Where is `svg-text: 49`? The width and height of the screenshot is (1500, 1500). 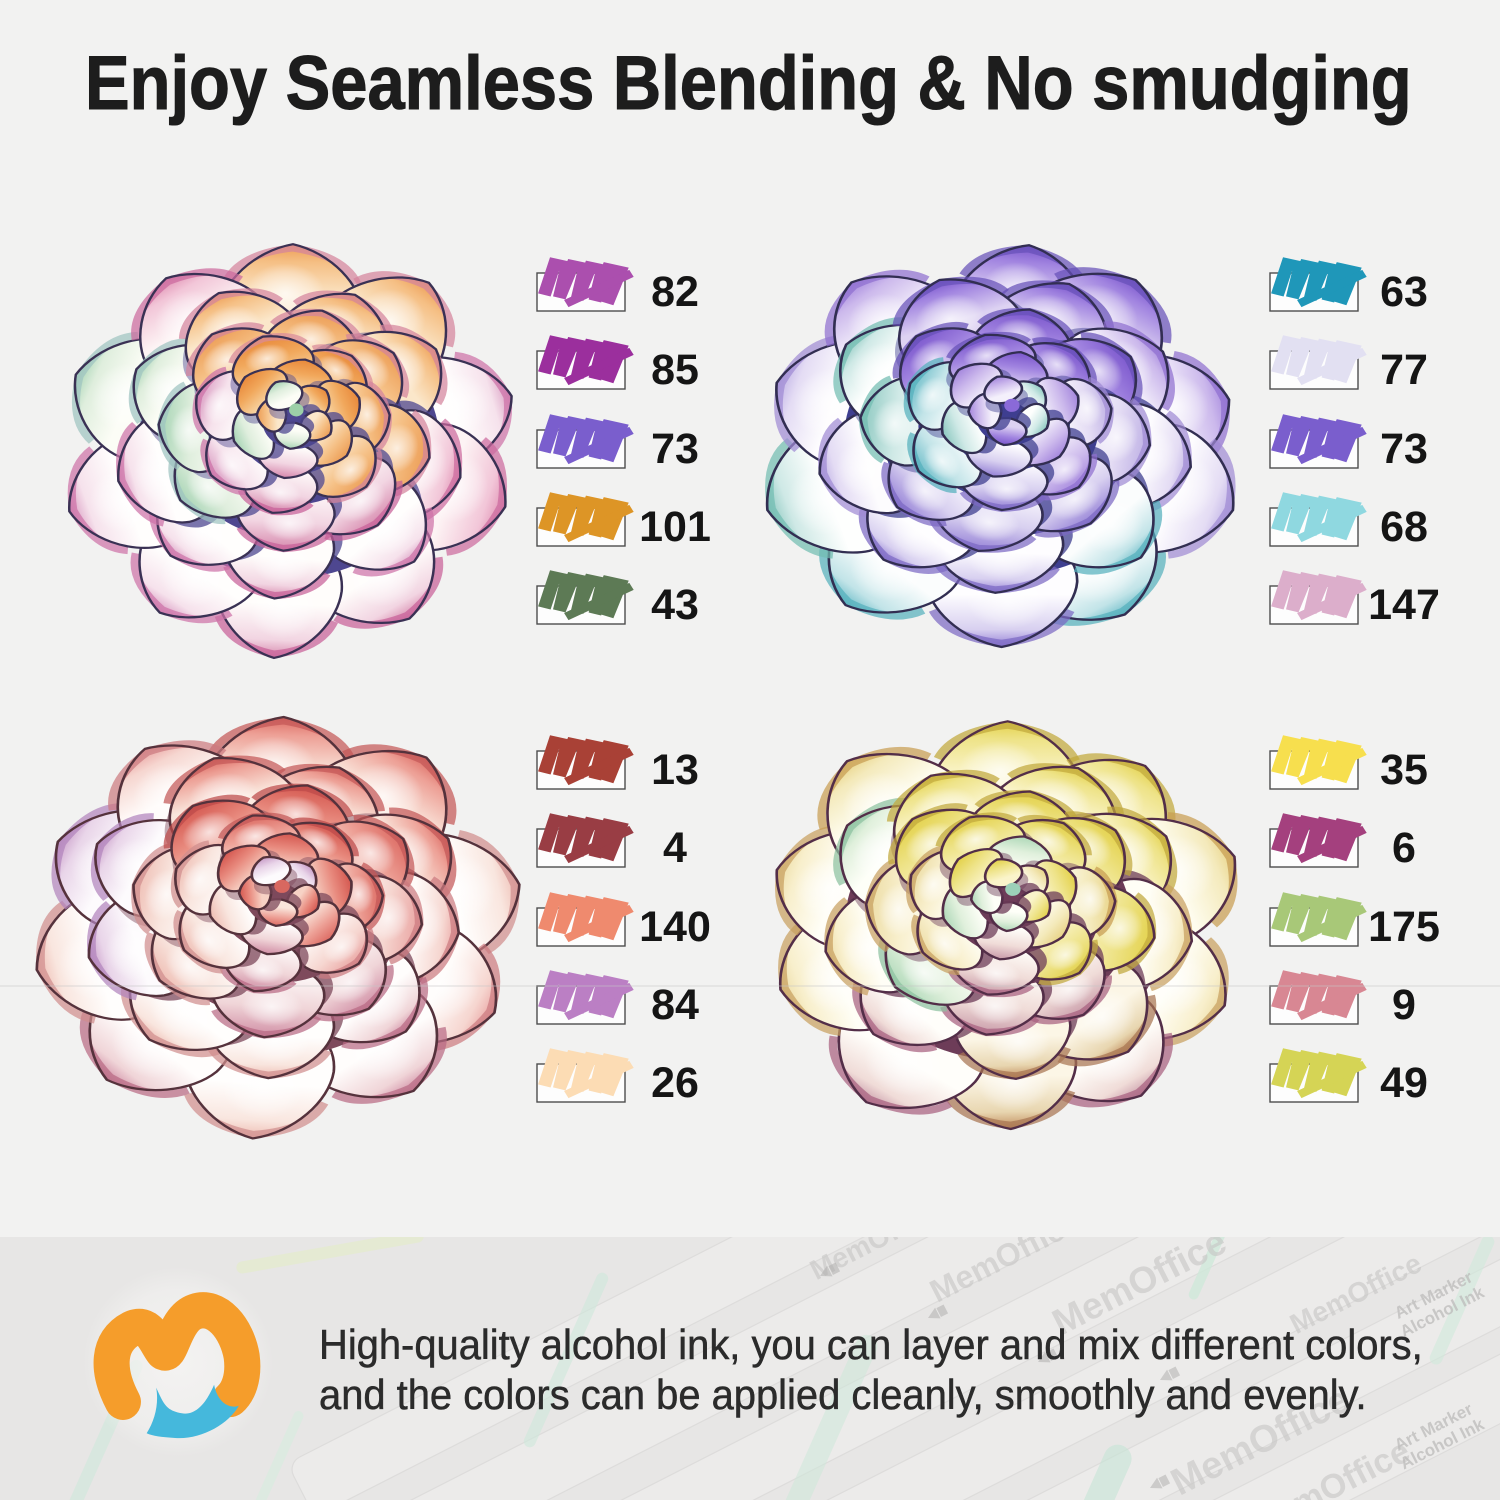 svg-text: 49 is located at coordinates (1404, 1083).